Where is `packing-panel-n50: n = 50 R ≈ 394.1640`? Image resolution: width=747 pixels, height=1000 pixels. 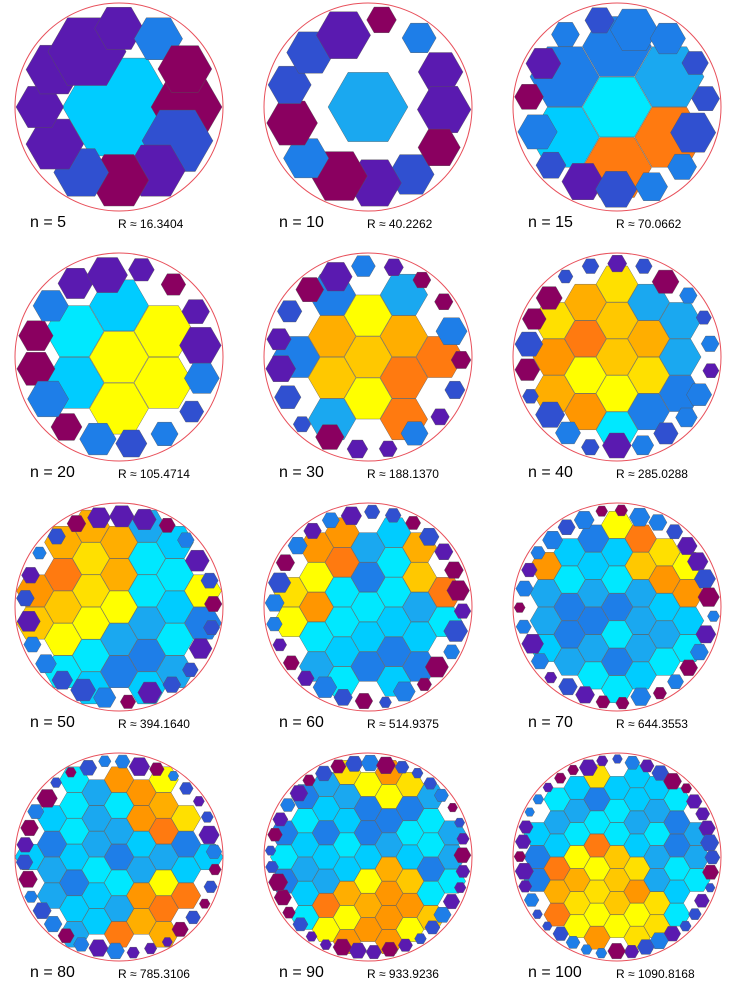 packing-panel-n50: n = 50 R ≈ 394.1640 is located at coordinates (124, 625).